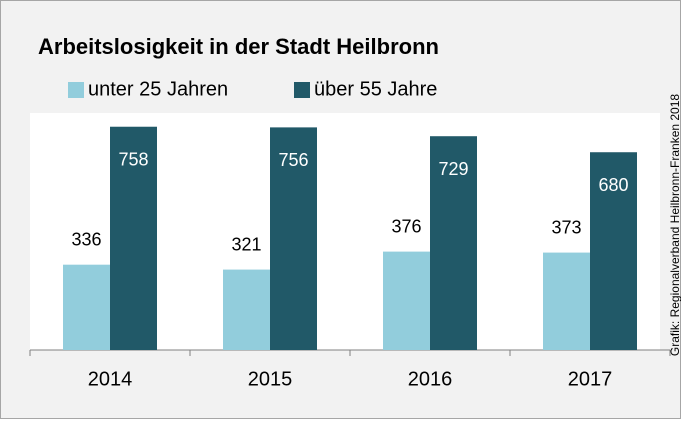  Describe the element at coordinates (238, 46) in the screenshot. I see `chart-title: Arbeitslosigkeit in der Stadt Heilbronn` at that location.